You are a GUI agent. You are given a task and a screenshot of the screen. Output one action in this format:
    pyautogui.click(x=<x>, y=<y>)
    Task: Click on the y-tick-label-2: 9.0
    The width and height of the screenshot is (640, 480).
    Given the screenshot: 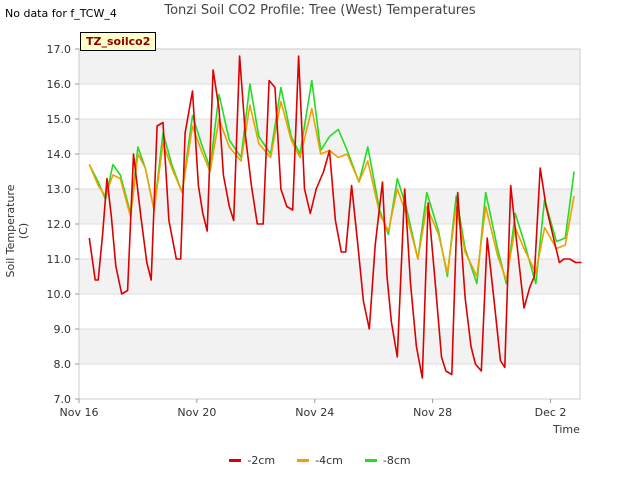 What is the action you would take?
    pyautogui.click(x=63, y=329)
    